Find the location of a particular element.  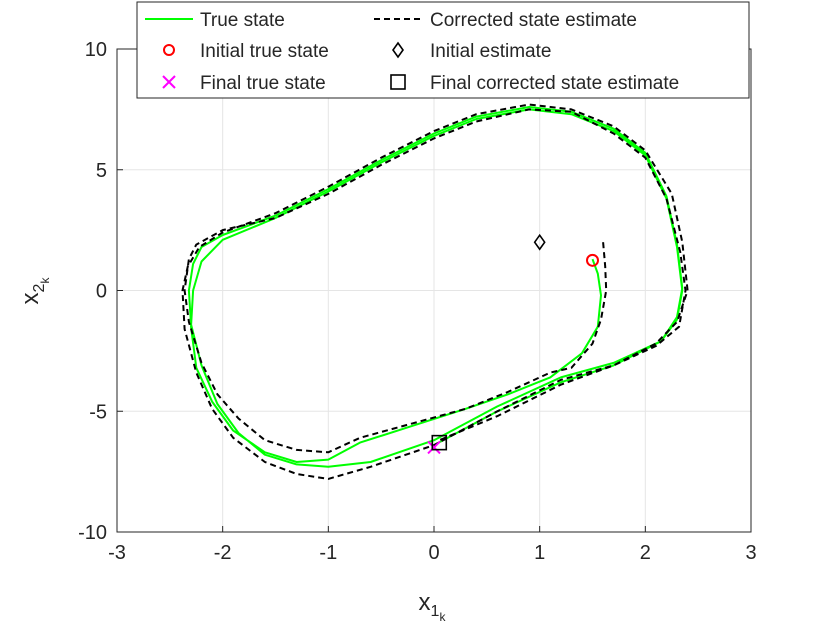

y-tick-label: -5 is located at coordinates (98, 412).